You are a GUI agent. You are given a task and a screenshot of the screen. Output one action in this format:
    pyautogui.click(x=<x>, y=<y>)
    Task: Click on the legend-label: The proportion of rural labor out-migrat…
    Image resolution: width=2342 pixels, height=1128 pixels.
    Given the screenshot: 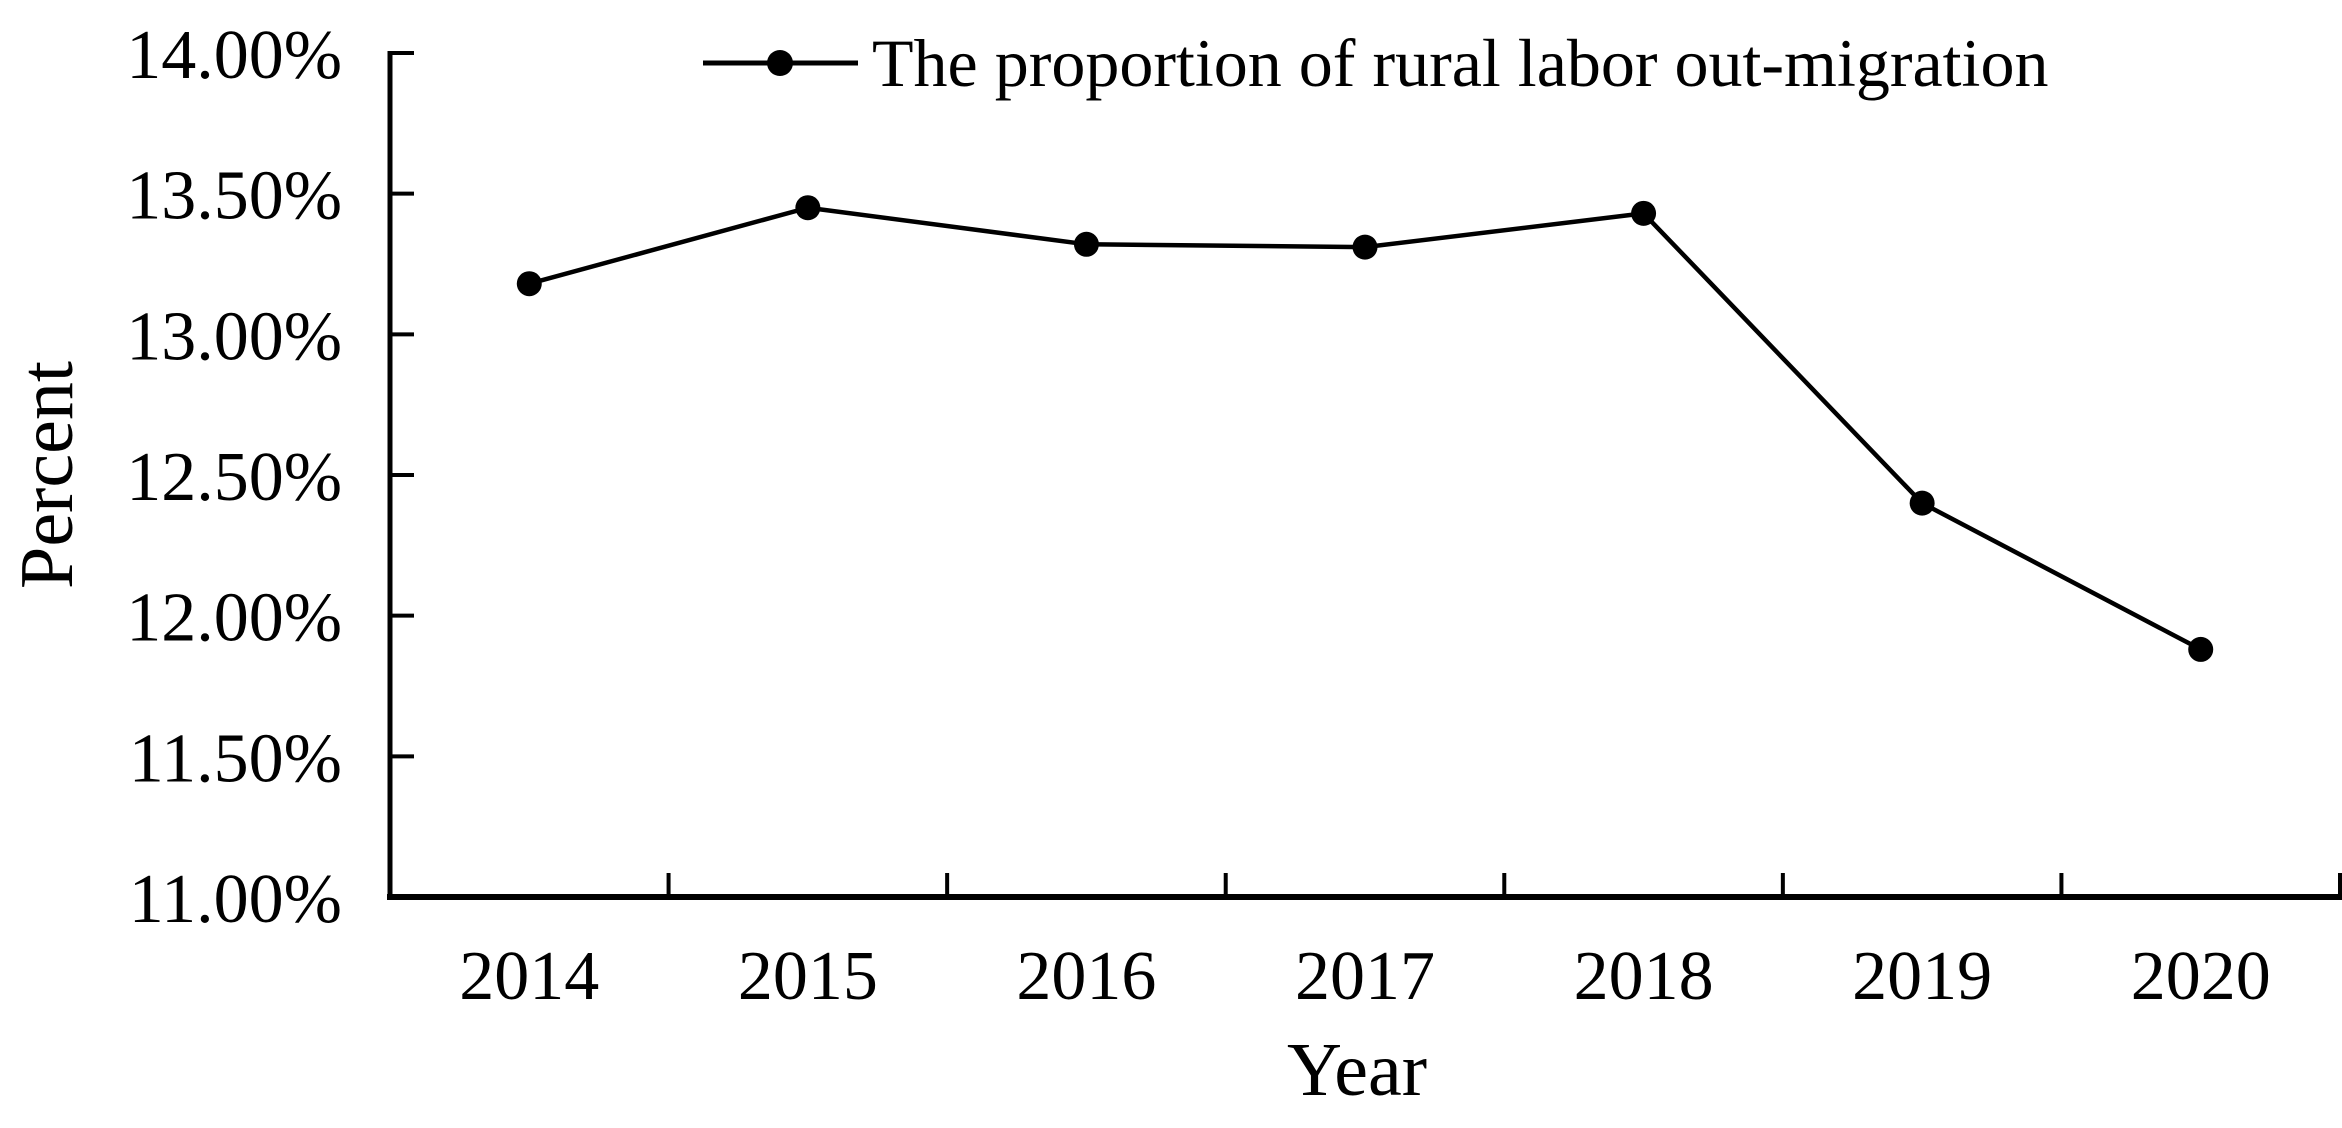 What is the action you would take?
    pyautogui.click(x=1460, y=63)
    